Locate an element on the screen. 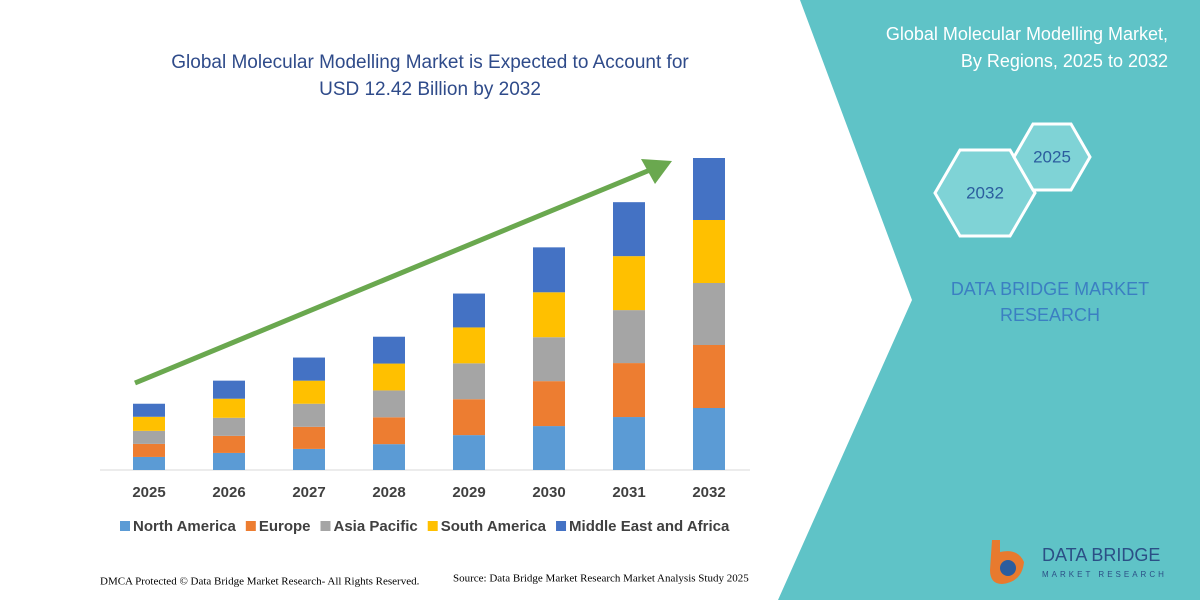 This screenshot has width=1200, height=600. trend-arrowhead is located at coordinates (656, 171).